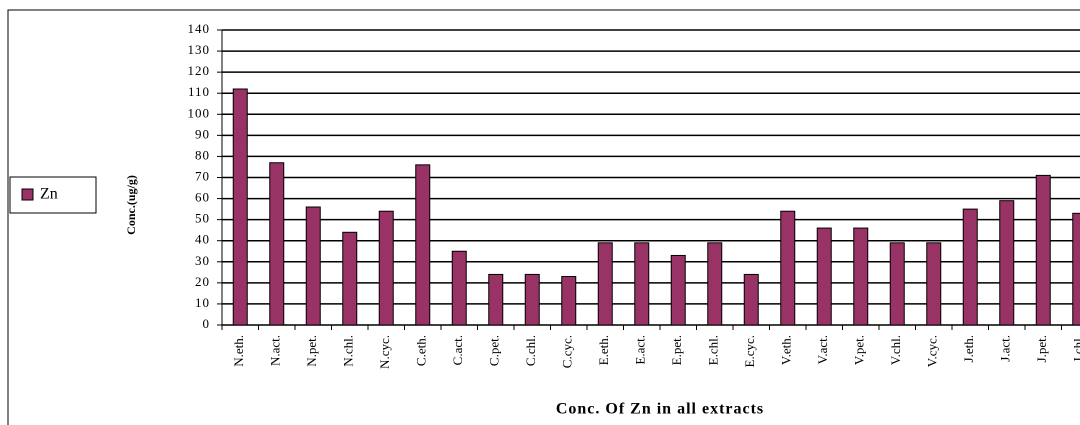  I want to click on x-tick-label: E.cyc., so click(749, 351).